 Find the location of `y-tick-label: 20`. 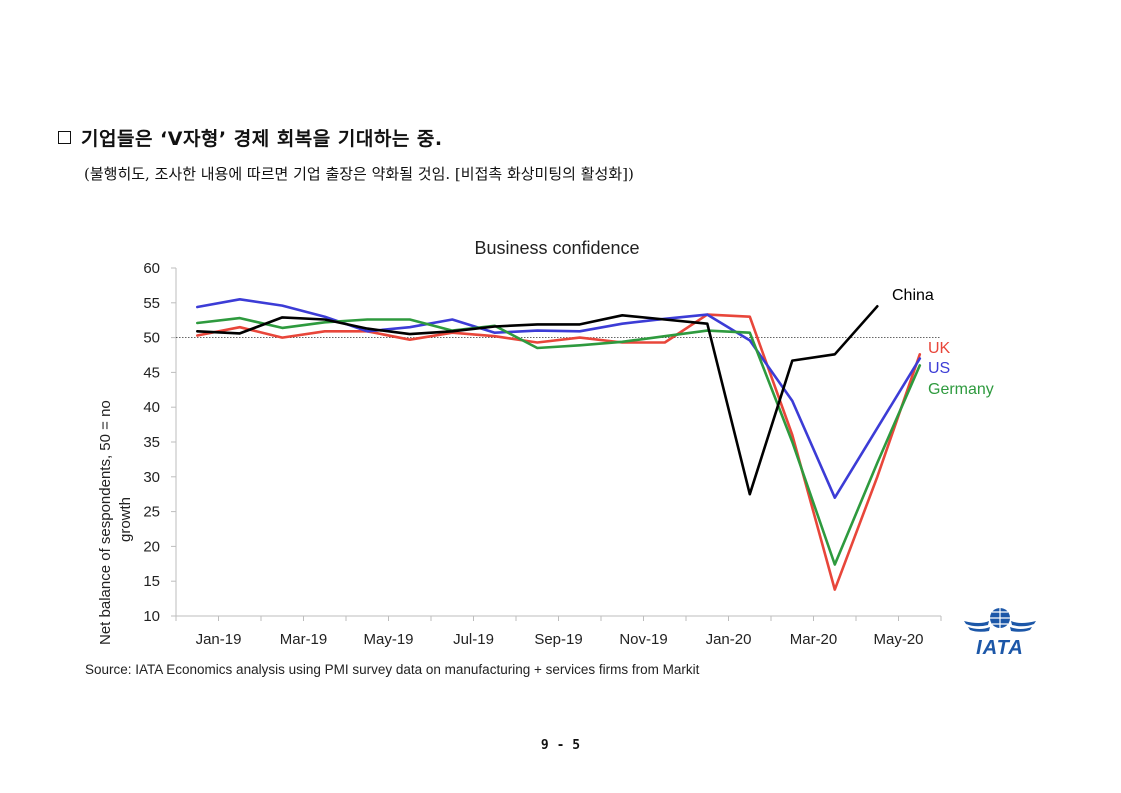

y-tick-label: 20 is located at coordinates (151, 546).